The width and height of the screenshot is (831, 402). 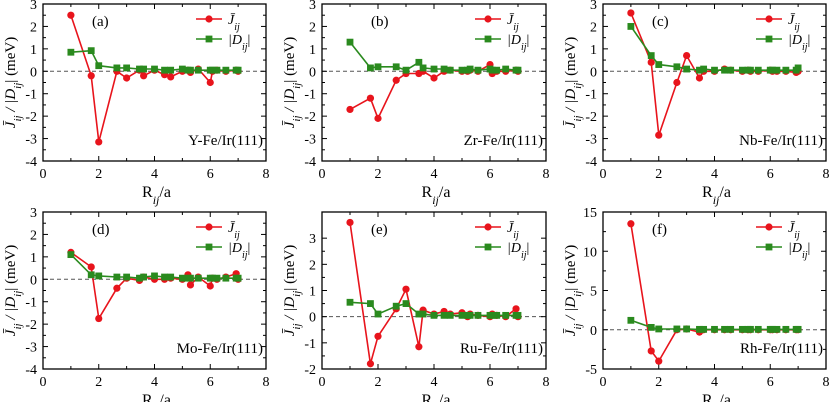 I want to click on system-label: Zr-Fe/Ir(111), so click(x=503, y=141).